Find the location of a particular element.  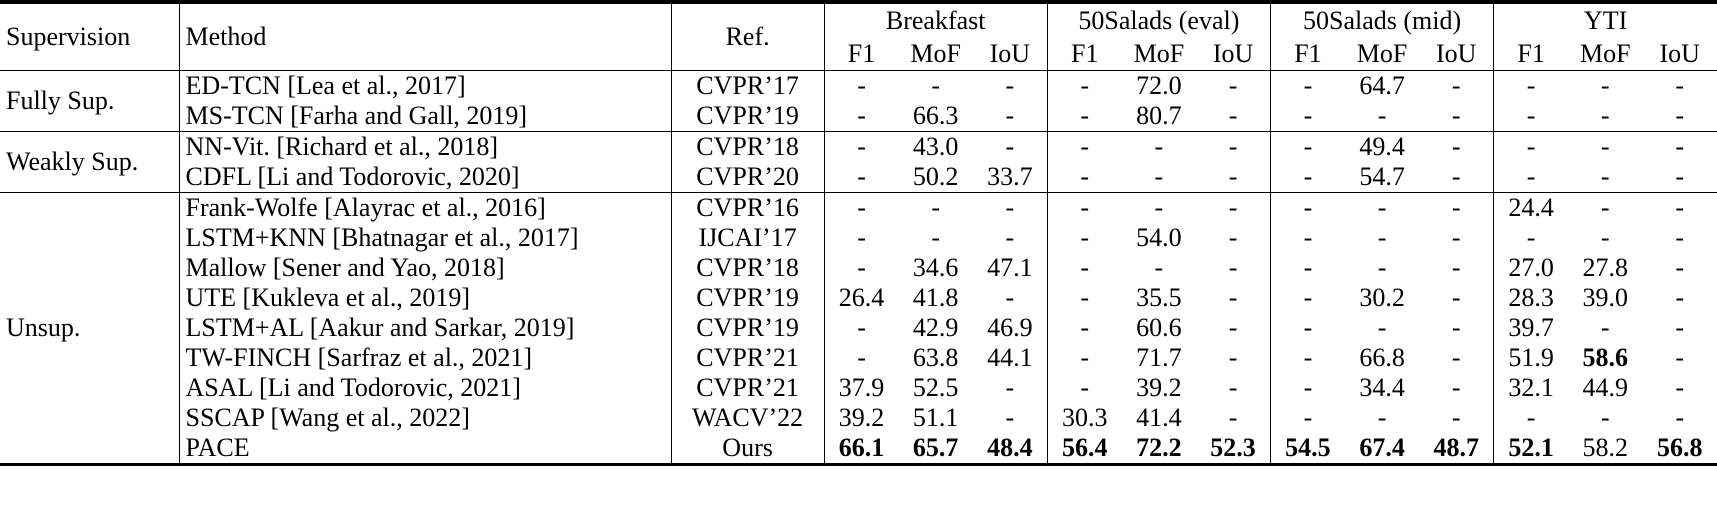

supervision-cell: Unsup. is located at coordinates (90, 328).